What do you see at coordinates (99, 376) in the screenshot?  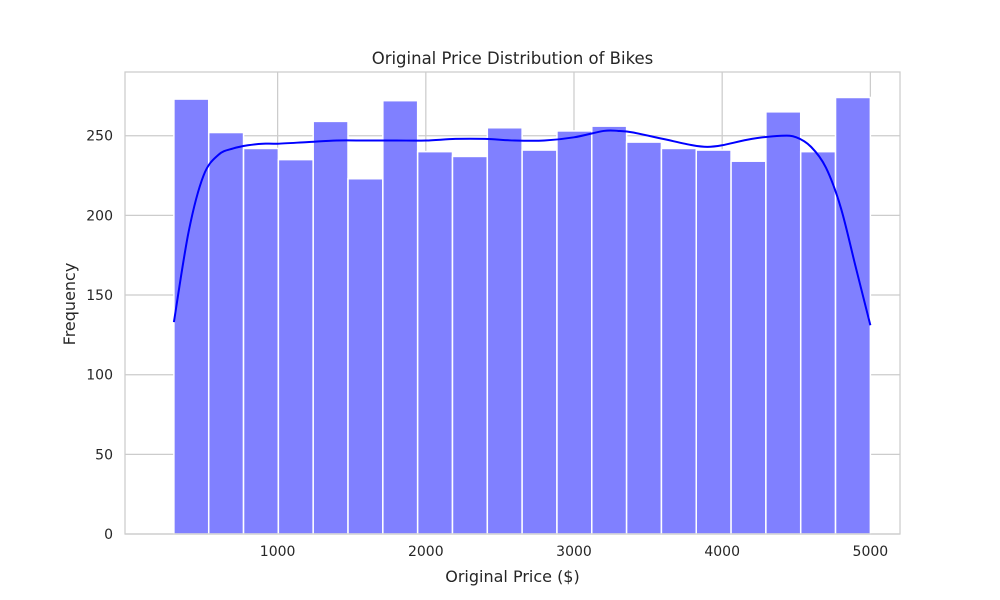 I see `y-tick-label: 100` at bounding box center [99, 376].